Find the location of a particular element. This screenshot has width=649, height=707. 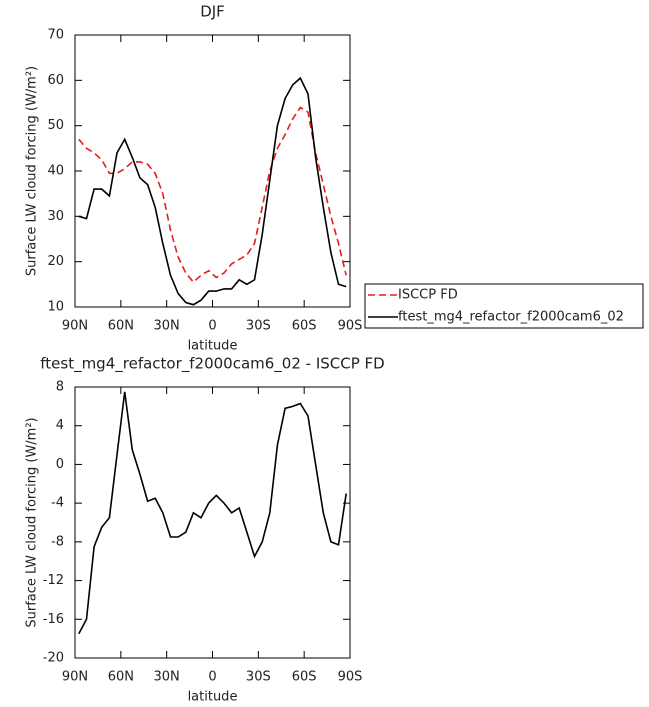

y-tick-label: 50 is located at coordinates (55, 125).